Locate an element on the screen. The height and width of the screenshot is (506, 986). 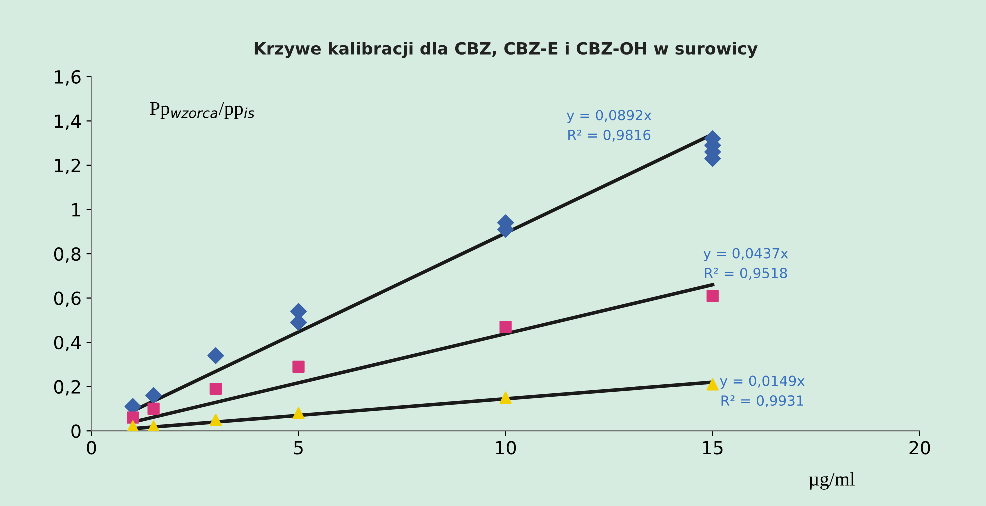
y-tick-label: 1 is located at coordinates (76, 210).